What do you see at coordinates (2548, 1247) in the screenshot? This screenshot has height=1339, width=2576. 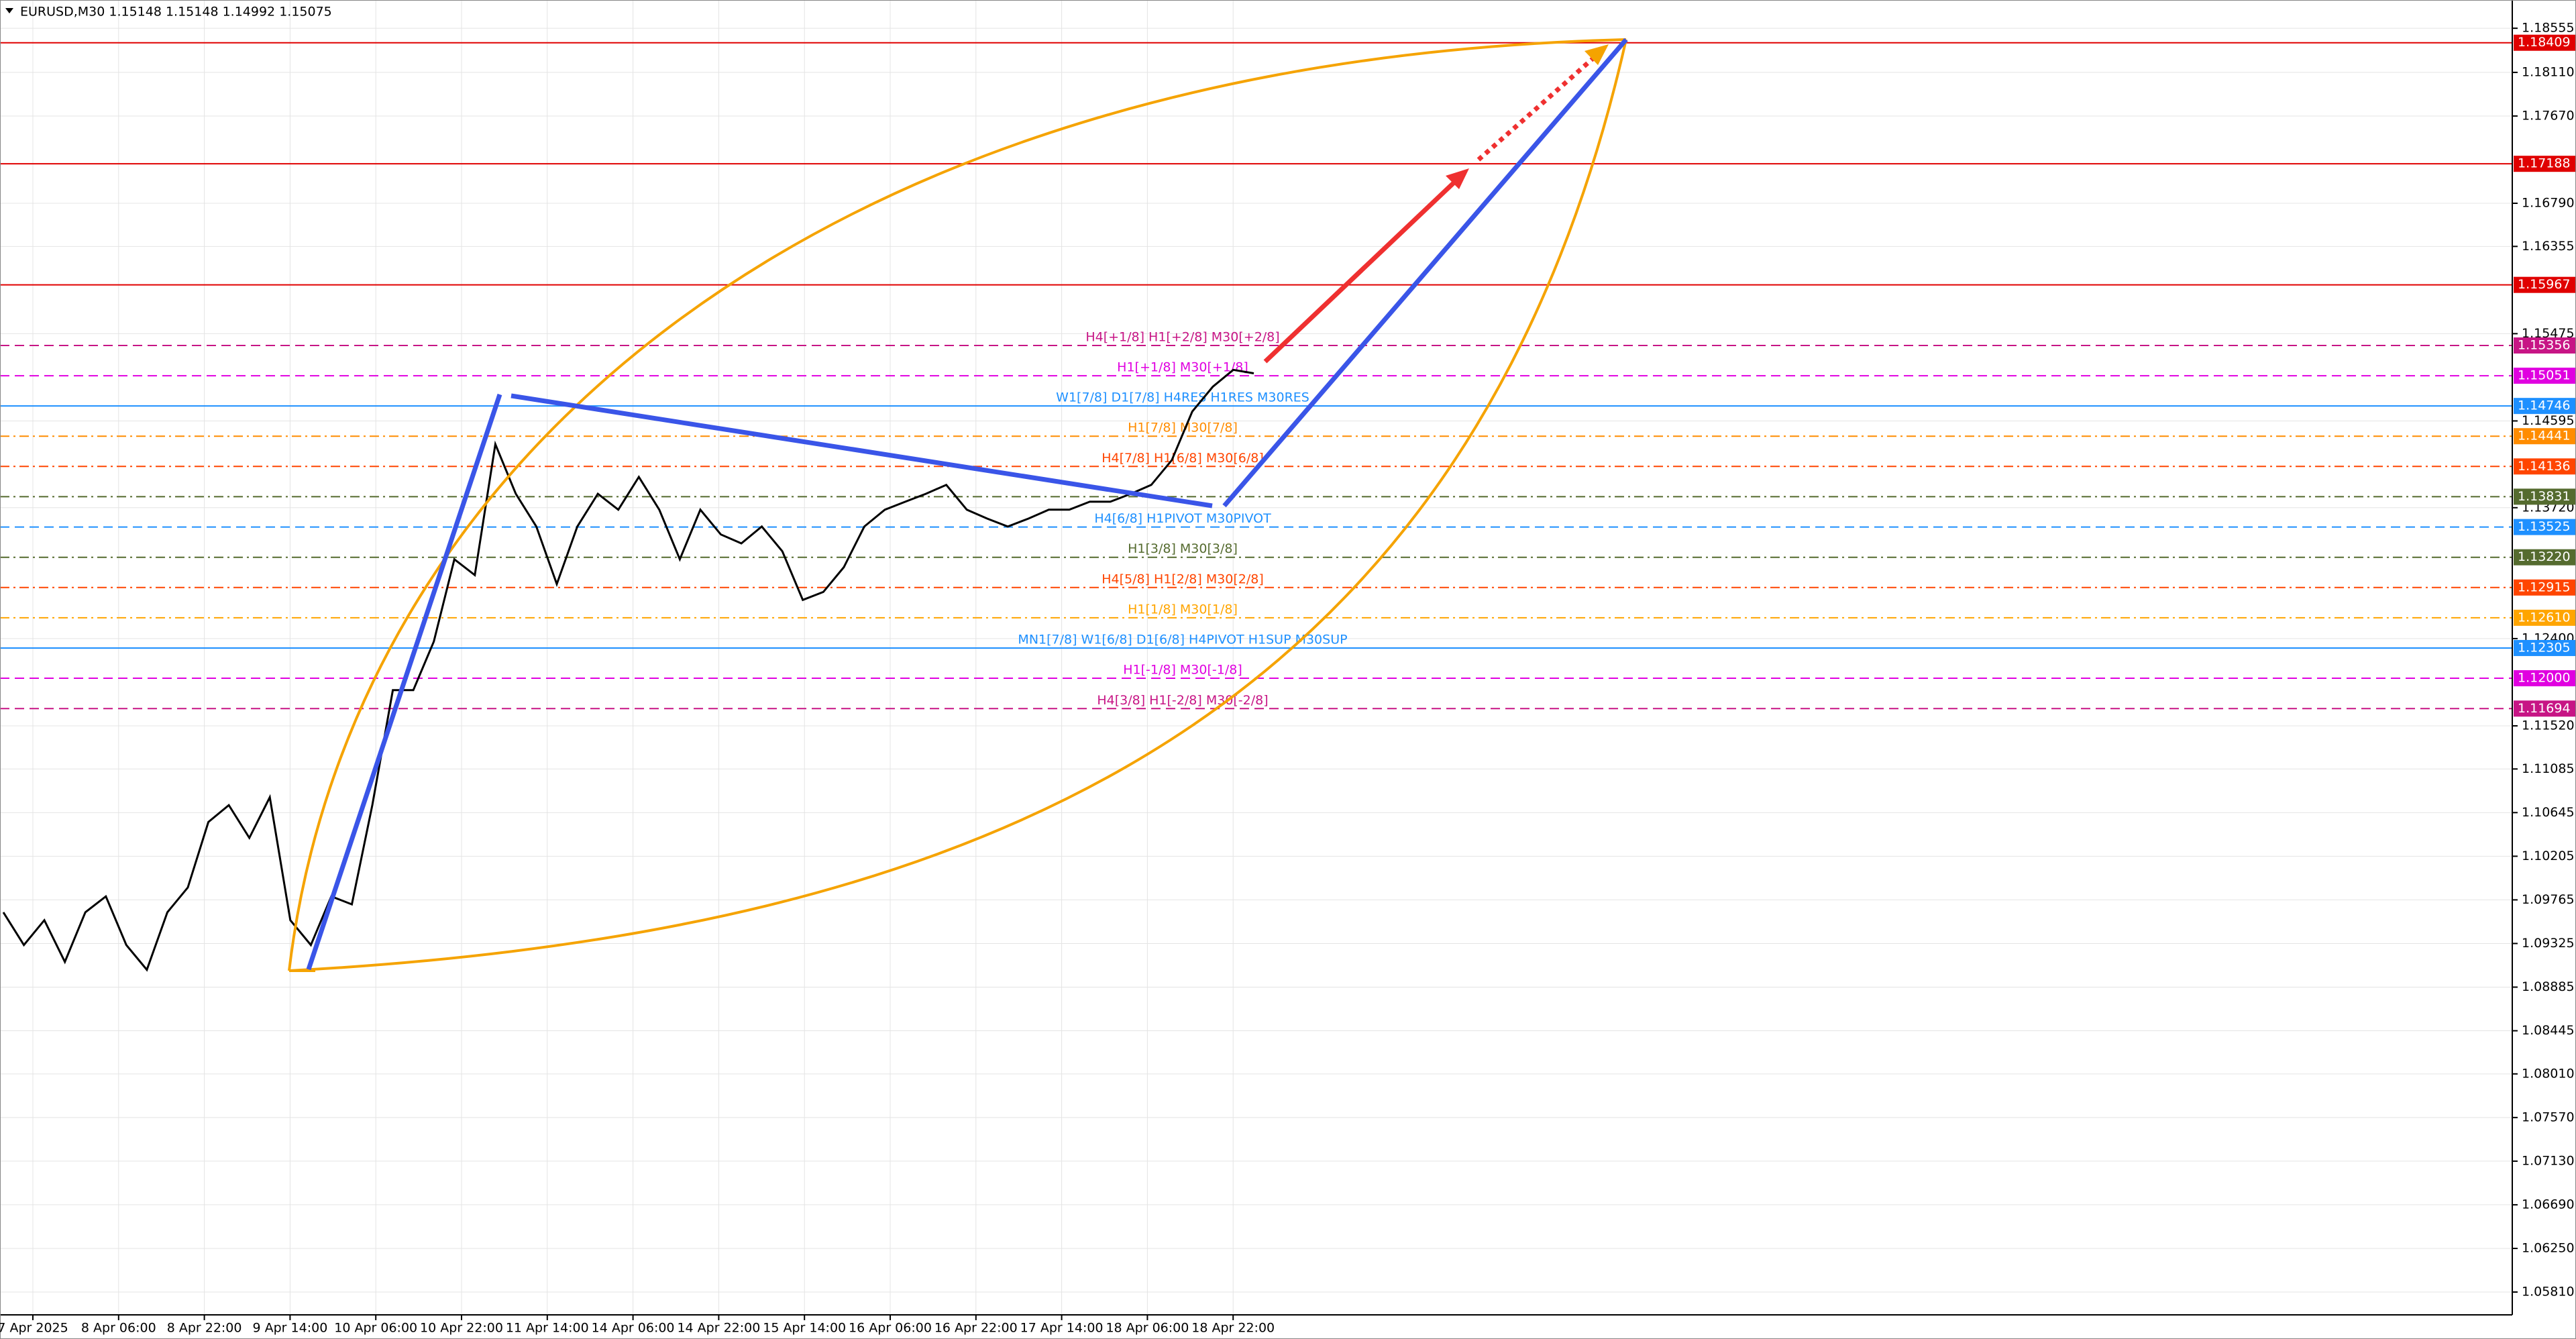 I see `y-tick-label: 1.06250` at bounding box center [2548, 1247].